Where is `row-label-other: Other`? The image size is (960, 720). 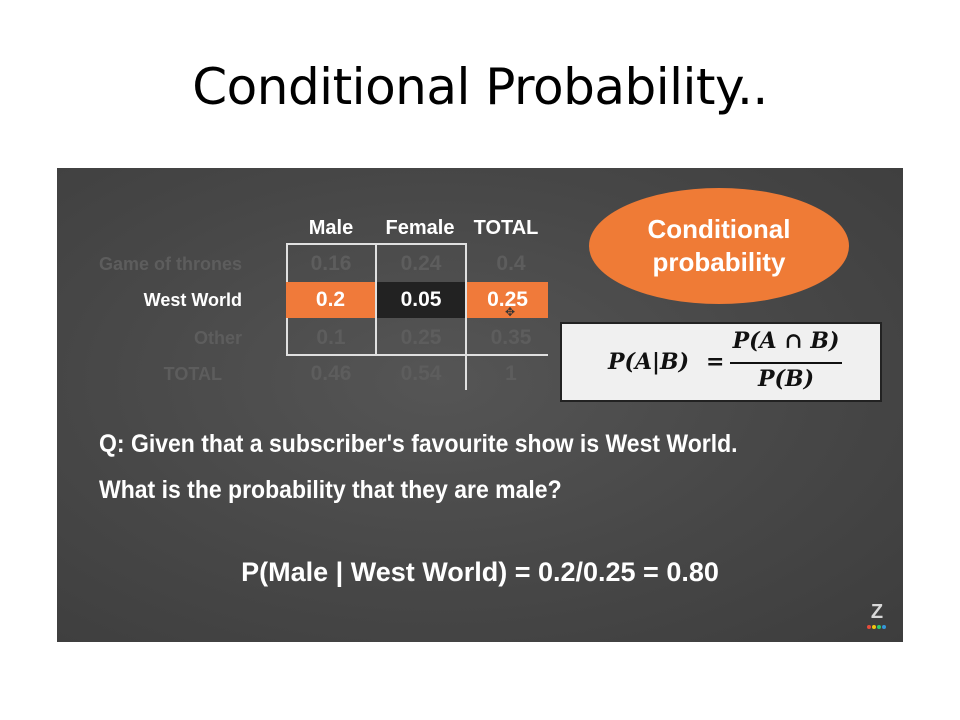 row-label-other: Other is located at coordinates (217, 338).